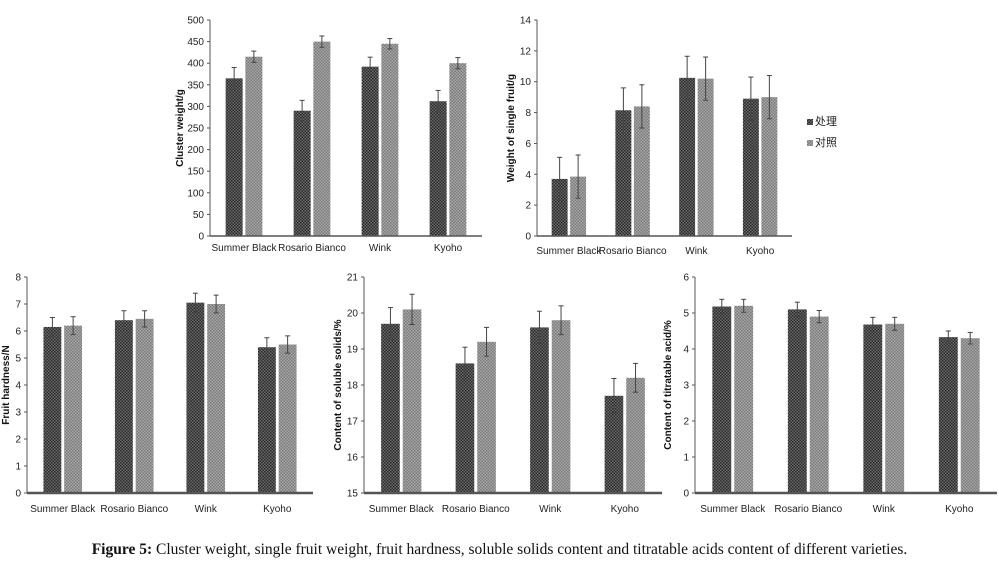 This screenshot has height=570, width=999. I want to click on y-tick-label: 15, so click(353, 494).